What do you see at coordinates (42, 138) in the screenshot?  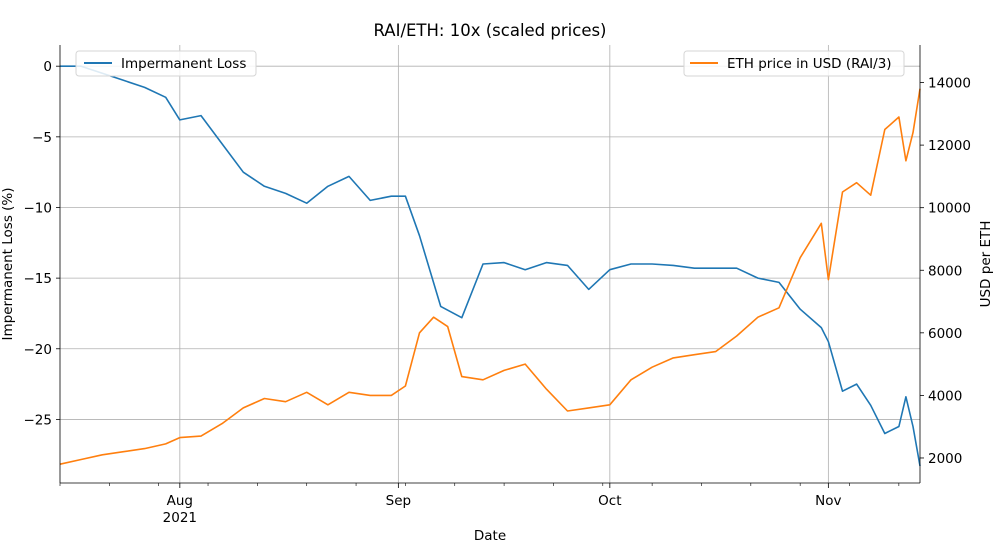 I see `left-tick-label: −5` at bounding box center [42, 138].